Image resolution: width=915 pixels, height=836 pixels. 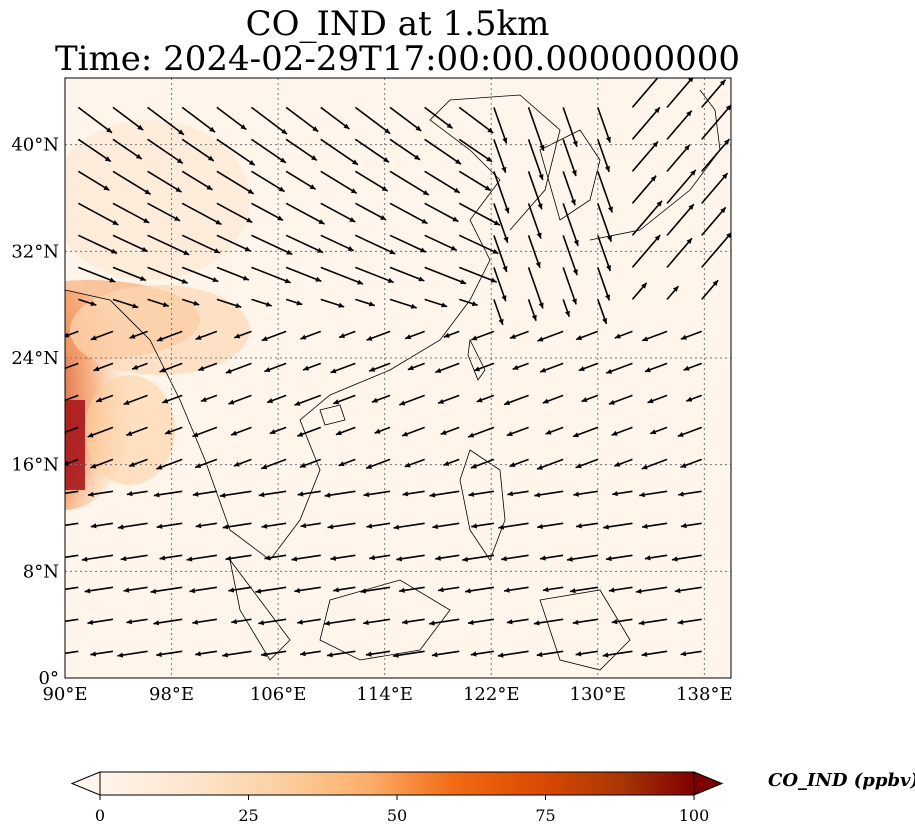 What do you see at coordinates (35, 145) in the screenshot?
I see `lat-tick-label: 40°N` at bounding box center [35, 145].